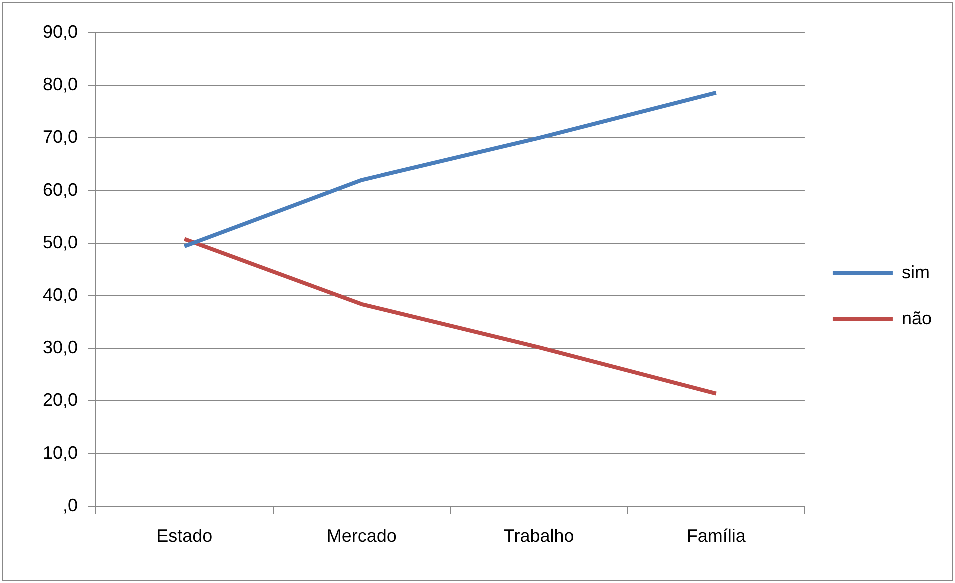  I want to click on x-tick-label: Mercado, so click(361, 536).